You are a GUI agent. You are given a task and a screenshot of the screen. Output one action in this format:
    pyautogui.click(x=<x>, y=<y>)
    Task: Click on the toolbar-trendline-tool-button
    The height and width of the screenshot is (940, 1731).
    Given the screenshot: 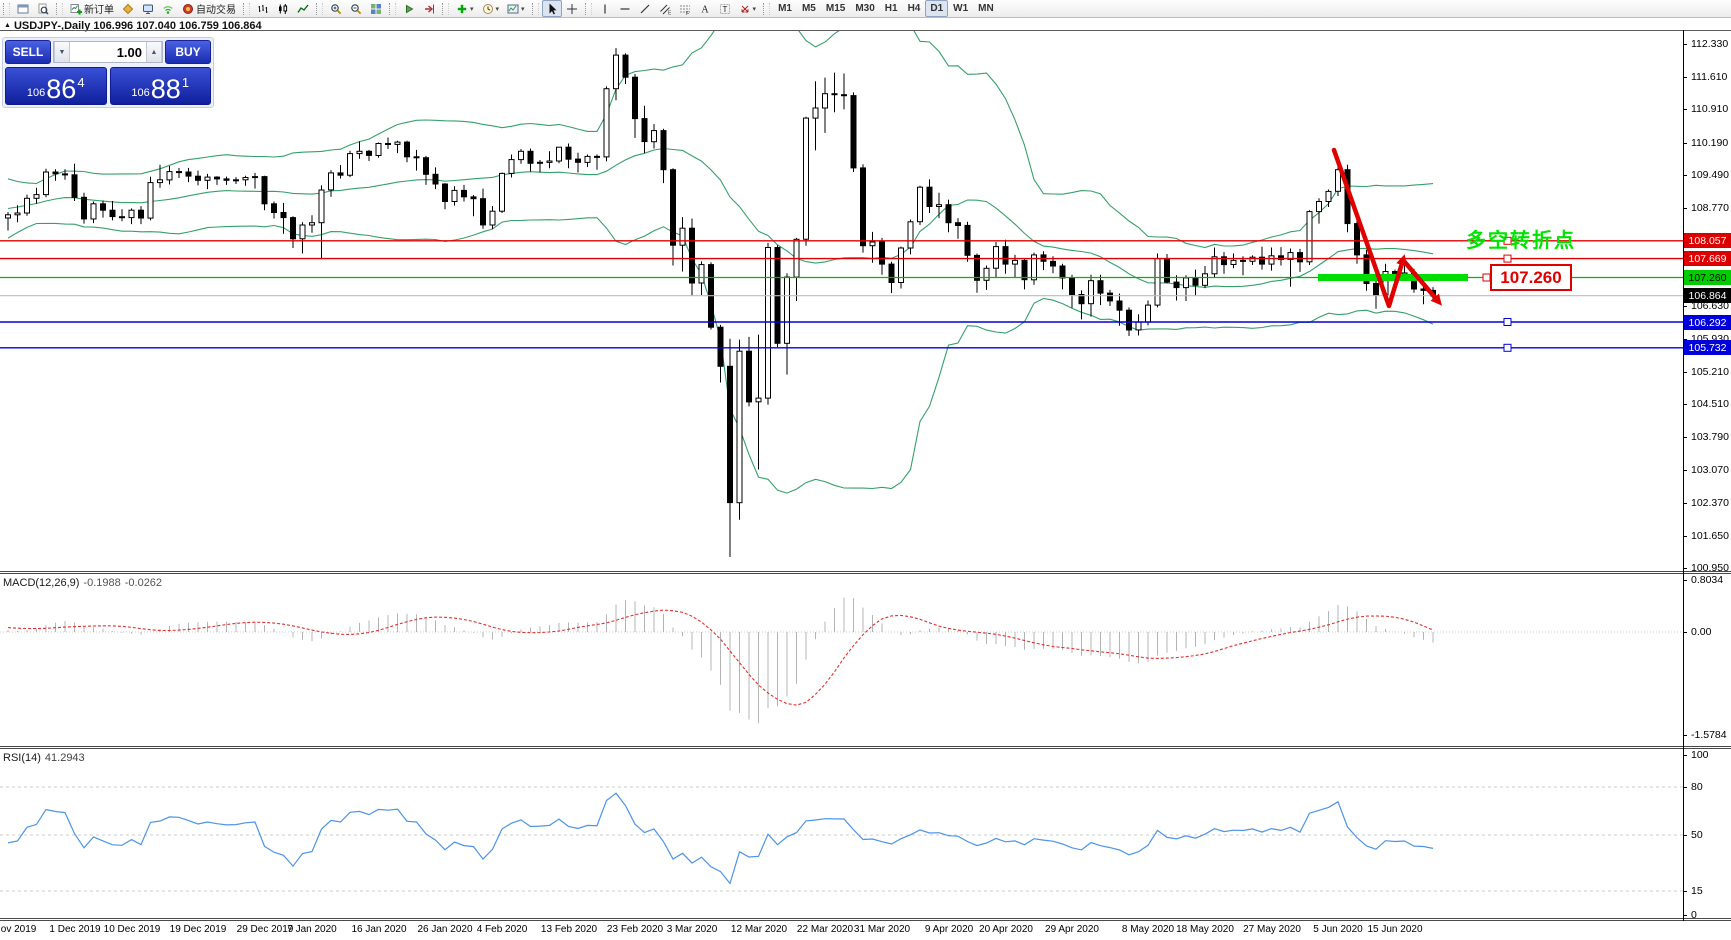 What is the action you would take?
    pyautogui.click(x=645, y=8)
    